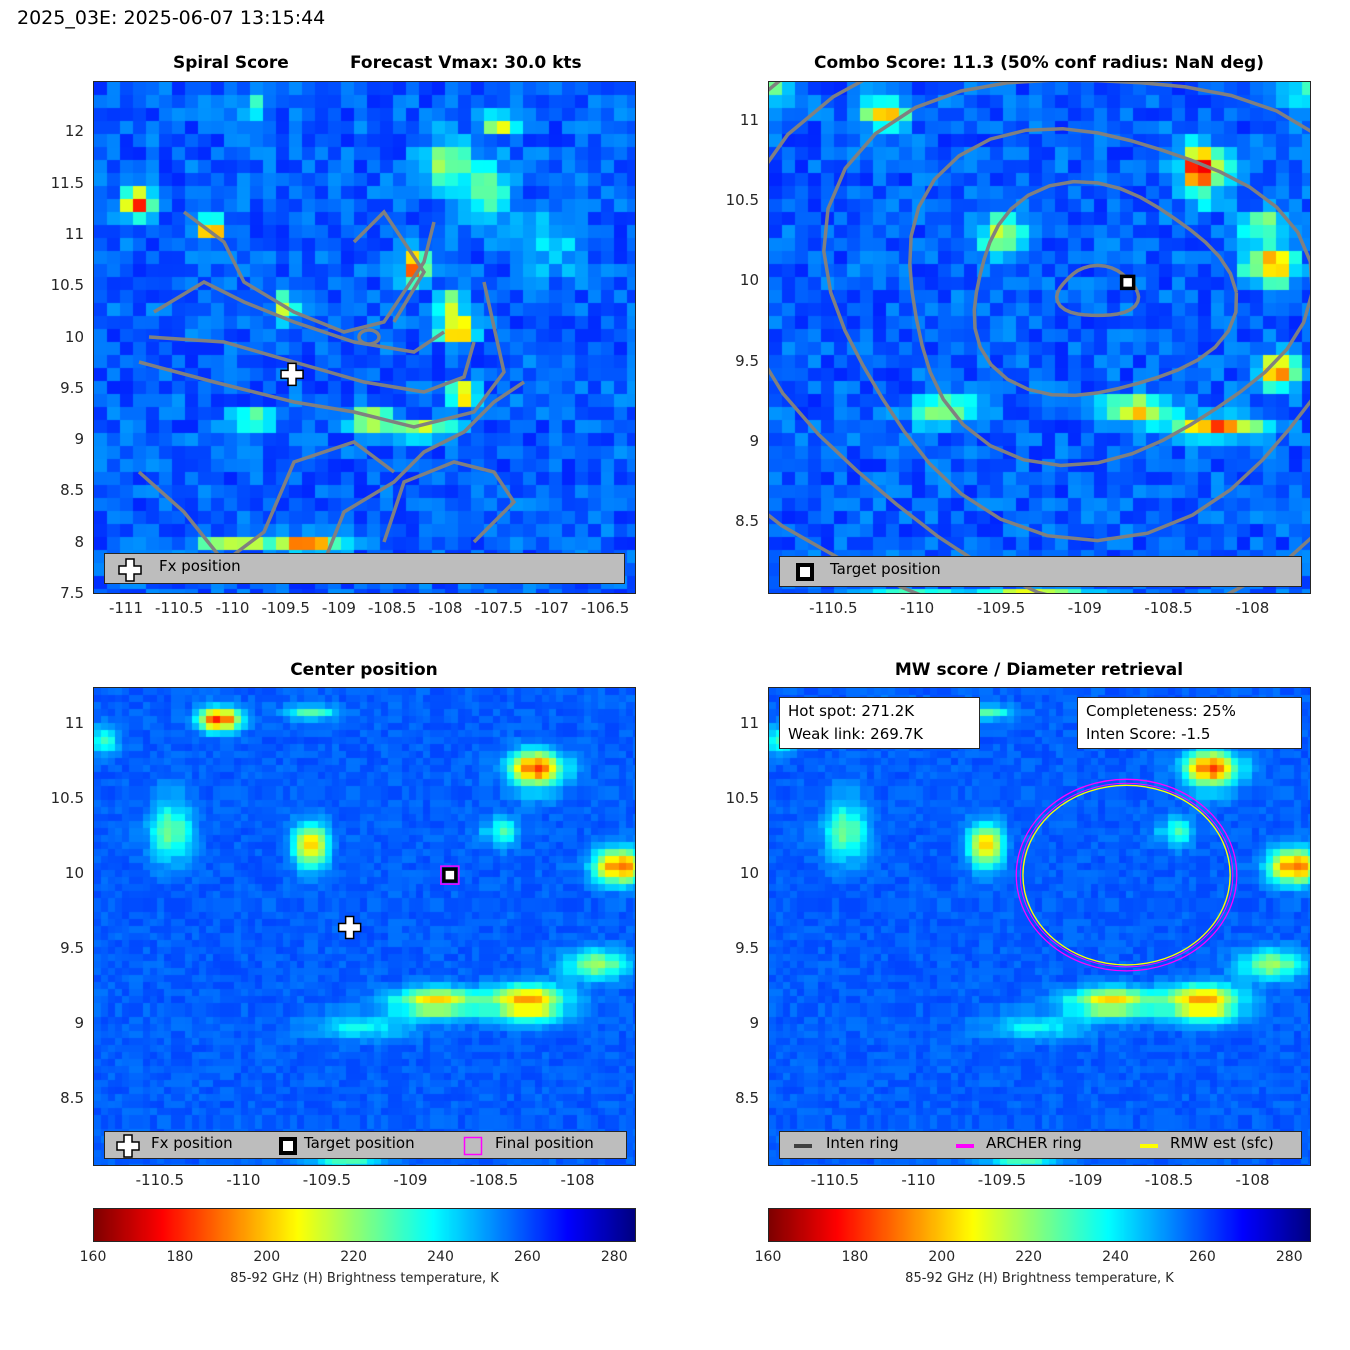  What do you see at coordinates (1222, 1143) in the screenshot?
I see `legend-label: RMW est (sfc)` at bounding box center [1222, 1143].